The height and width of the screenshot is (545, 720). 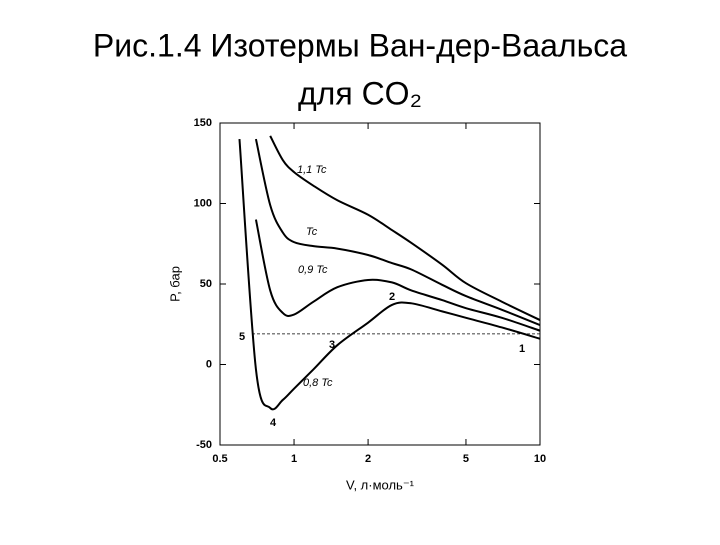 I want to click on point-label: 4, so click(x=273, y=423).